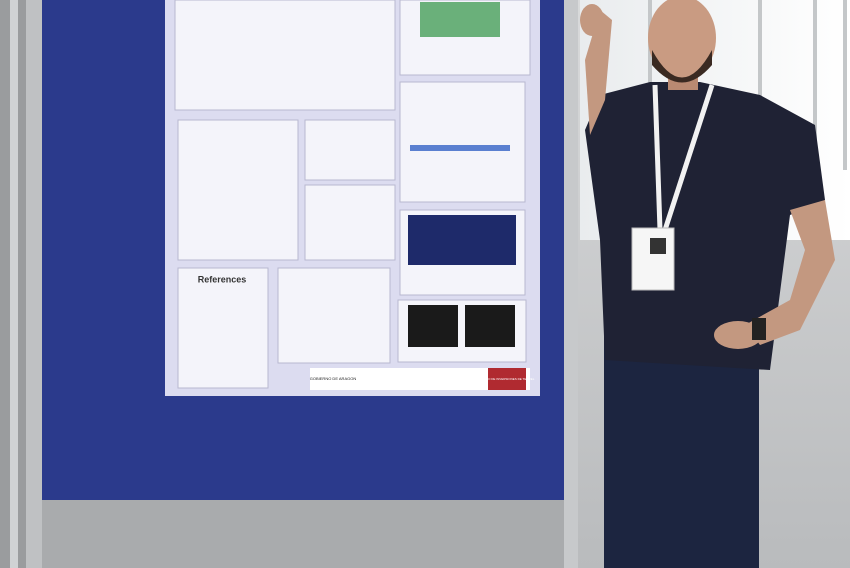 This screenshot has height=568, width=850. Describe the element at coordinates (759, 329) in the screenshot. I see `watch` at that location.